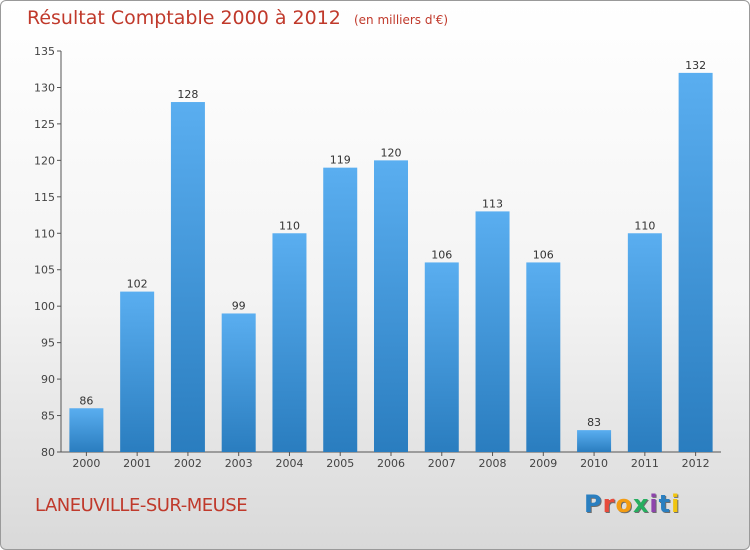  Describe the element at coordinates (188, 463) in the screenshot. I see `x-tick-label: 2002` at that location.